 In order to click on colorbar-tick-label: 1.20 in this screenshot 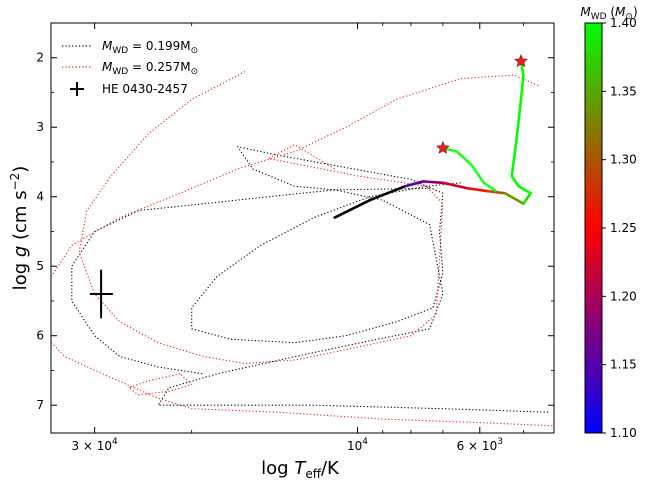, I will do `click(623, 296)`.